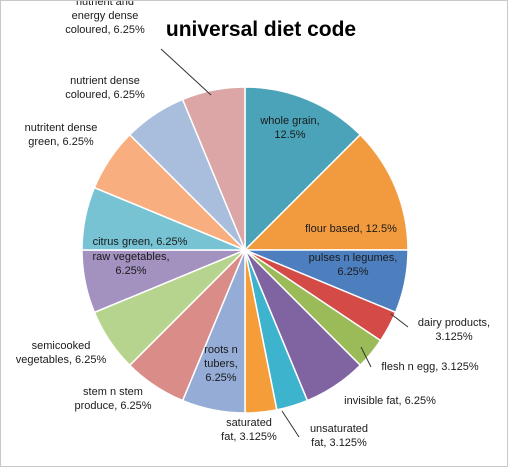  Describe the element at coordinates (249, 430) in the screenshot. I see `slice-label-8: saturated fat, 3.125%` at that location.